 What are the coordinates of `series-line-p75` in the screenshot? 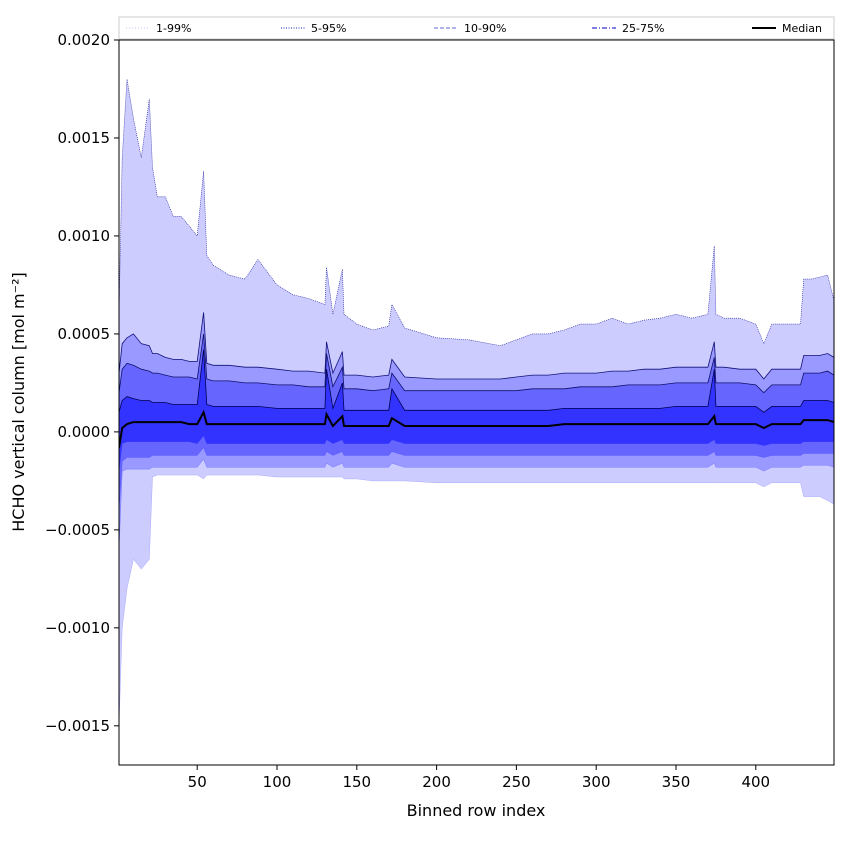 It's located at (476, 381).